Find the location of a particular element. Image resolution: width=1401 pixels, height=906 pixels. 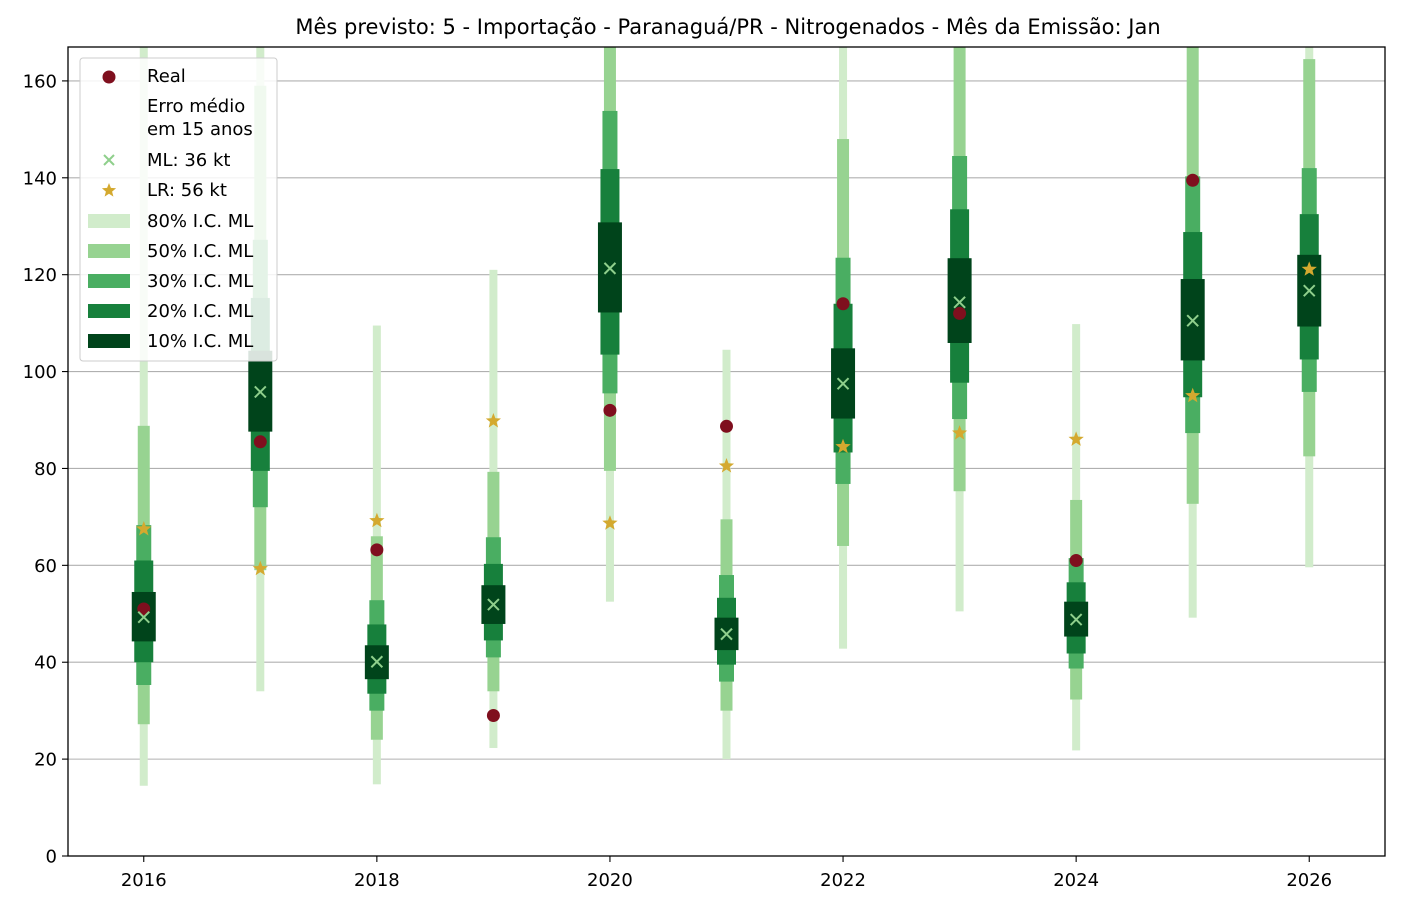

lr-point-2024 is located at coordinates (1076, 438).